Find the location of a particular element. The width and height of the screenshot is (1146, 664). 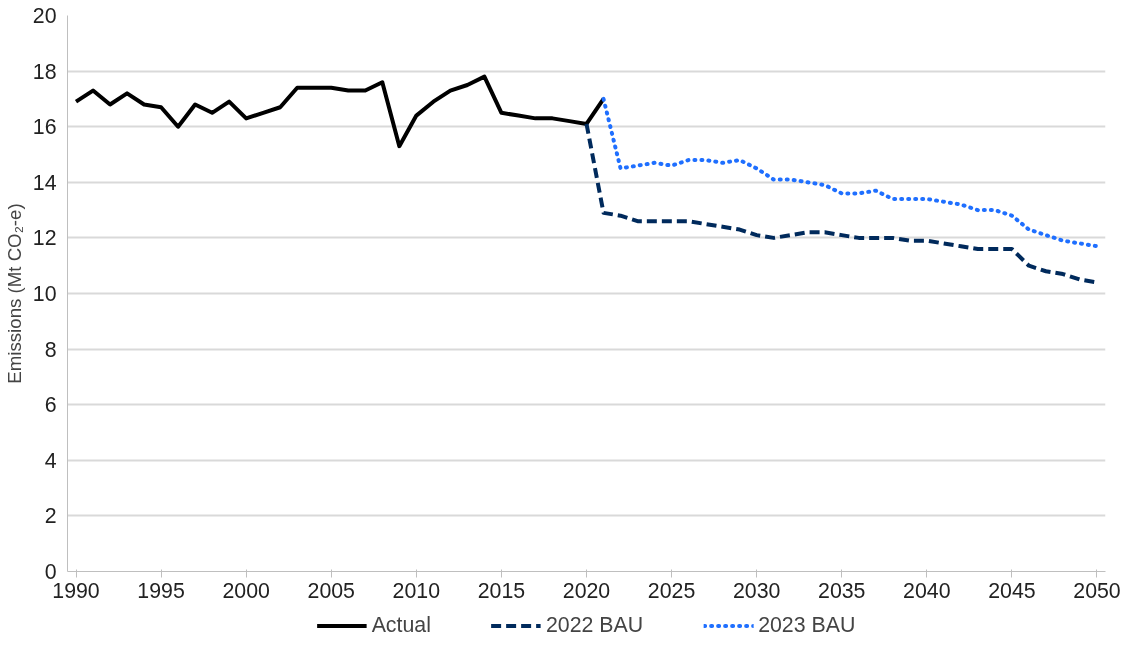

x-tick-label: 1995 is located at coordinates (161, 590).